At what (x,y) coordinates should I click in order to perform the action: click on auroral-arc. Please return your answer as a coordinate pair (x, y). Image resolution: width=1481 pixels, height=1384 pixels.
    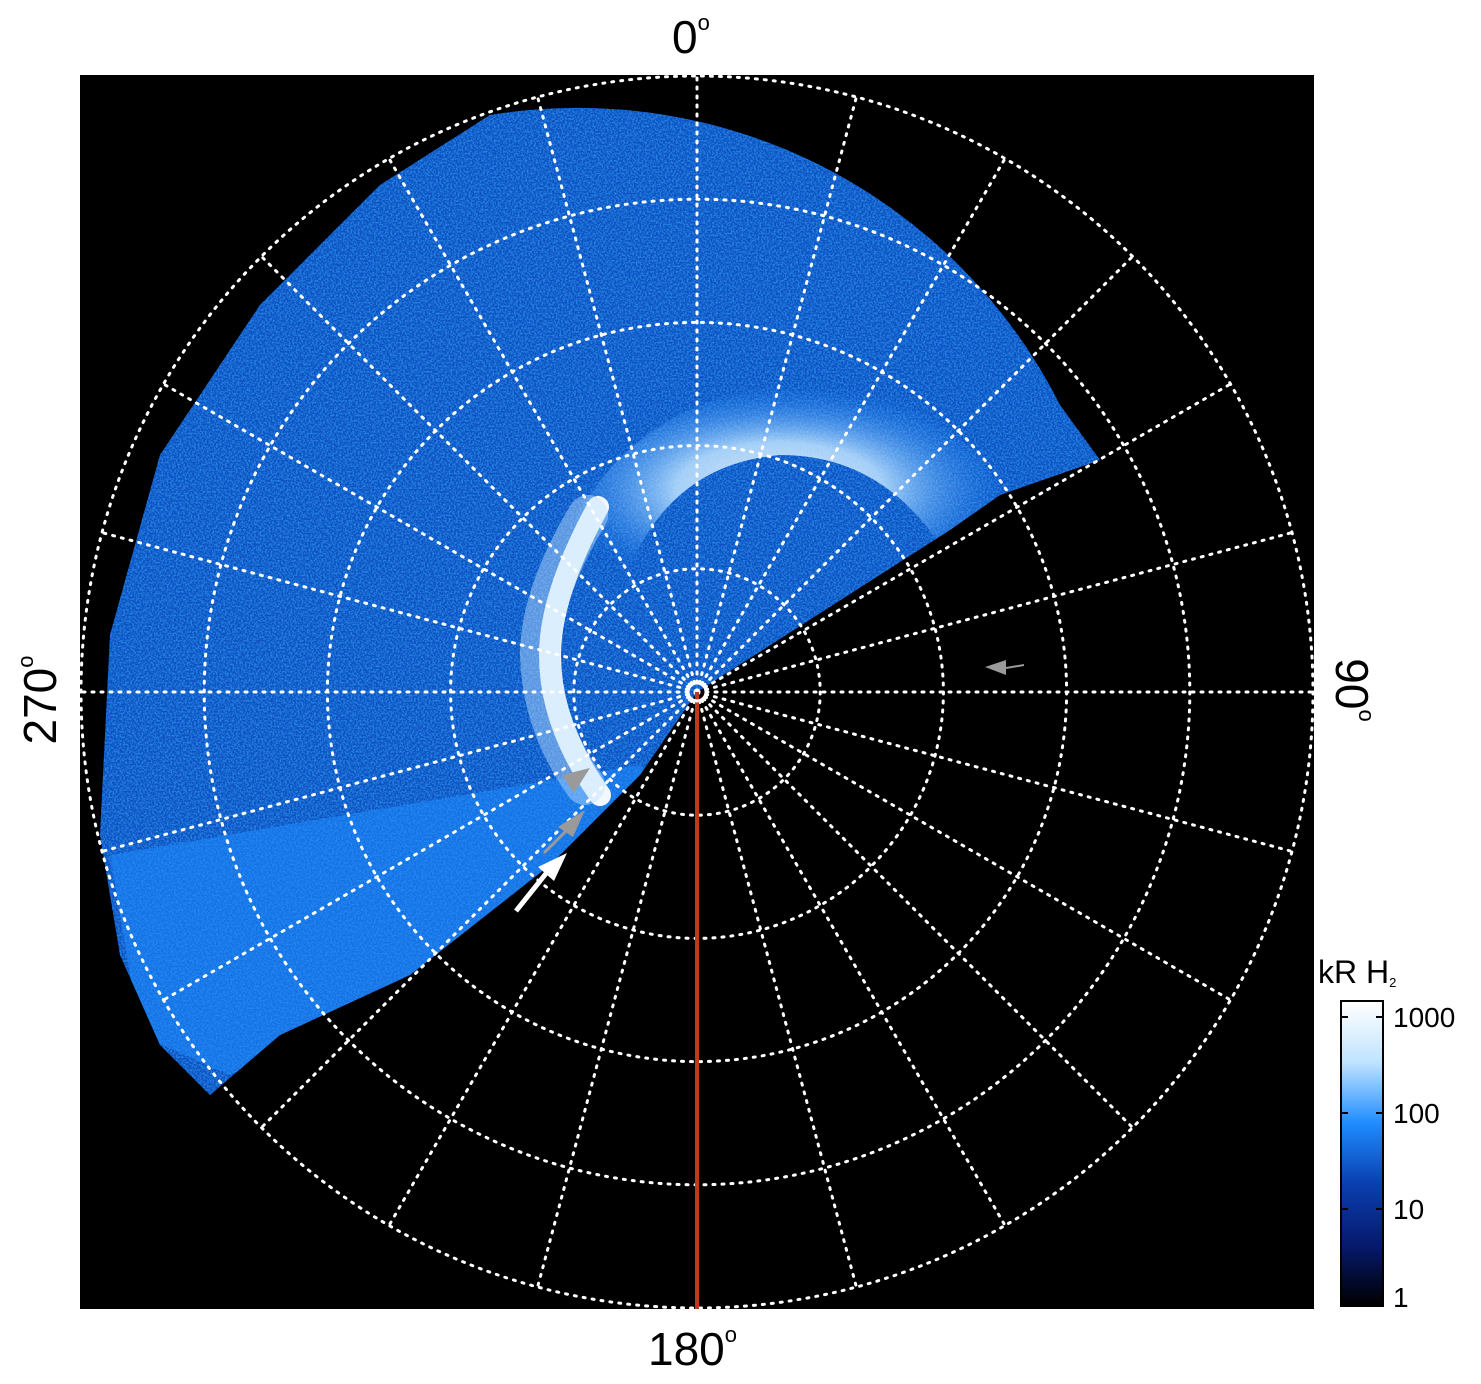
    Looking at the image, I should click on (574, 651).